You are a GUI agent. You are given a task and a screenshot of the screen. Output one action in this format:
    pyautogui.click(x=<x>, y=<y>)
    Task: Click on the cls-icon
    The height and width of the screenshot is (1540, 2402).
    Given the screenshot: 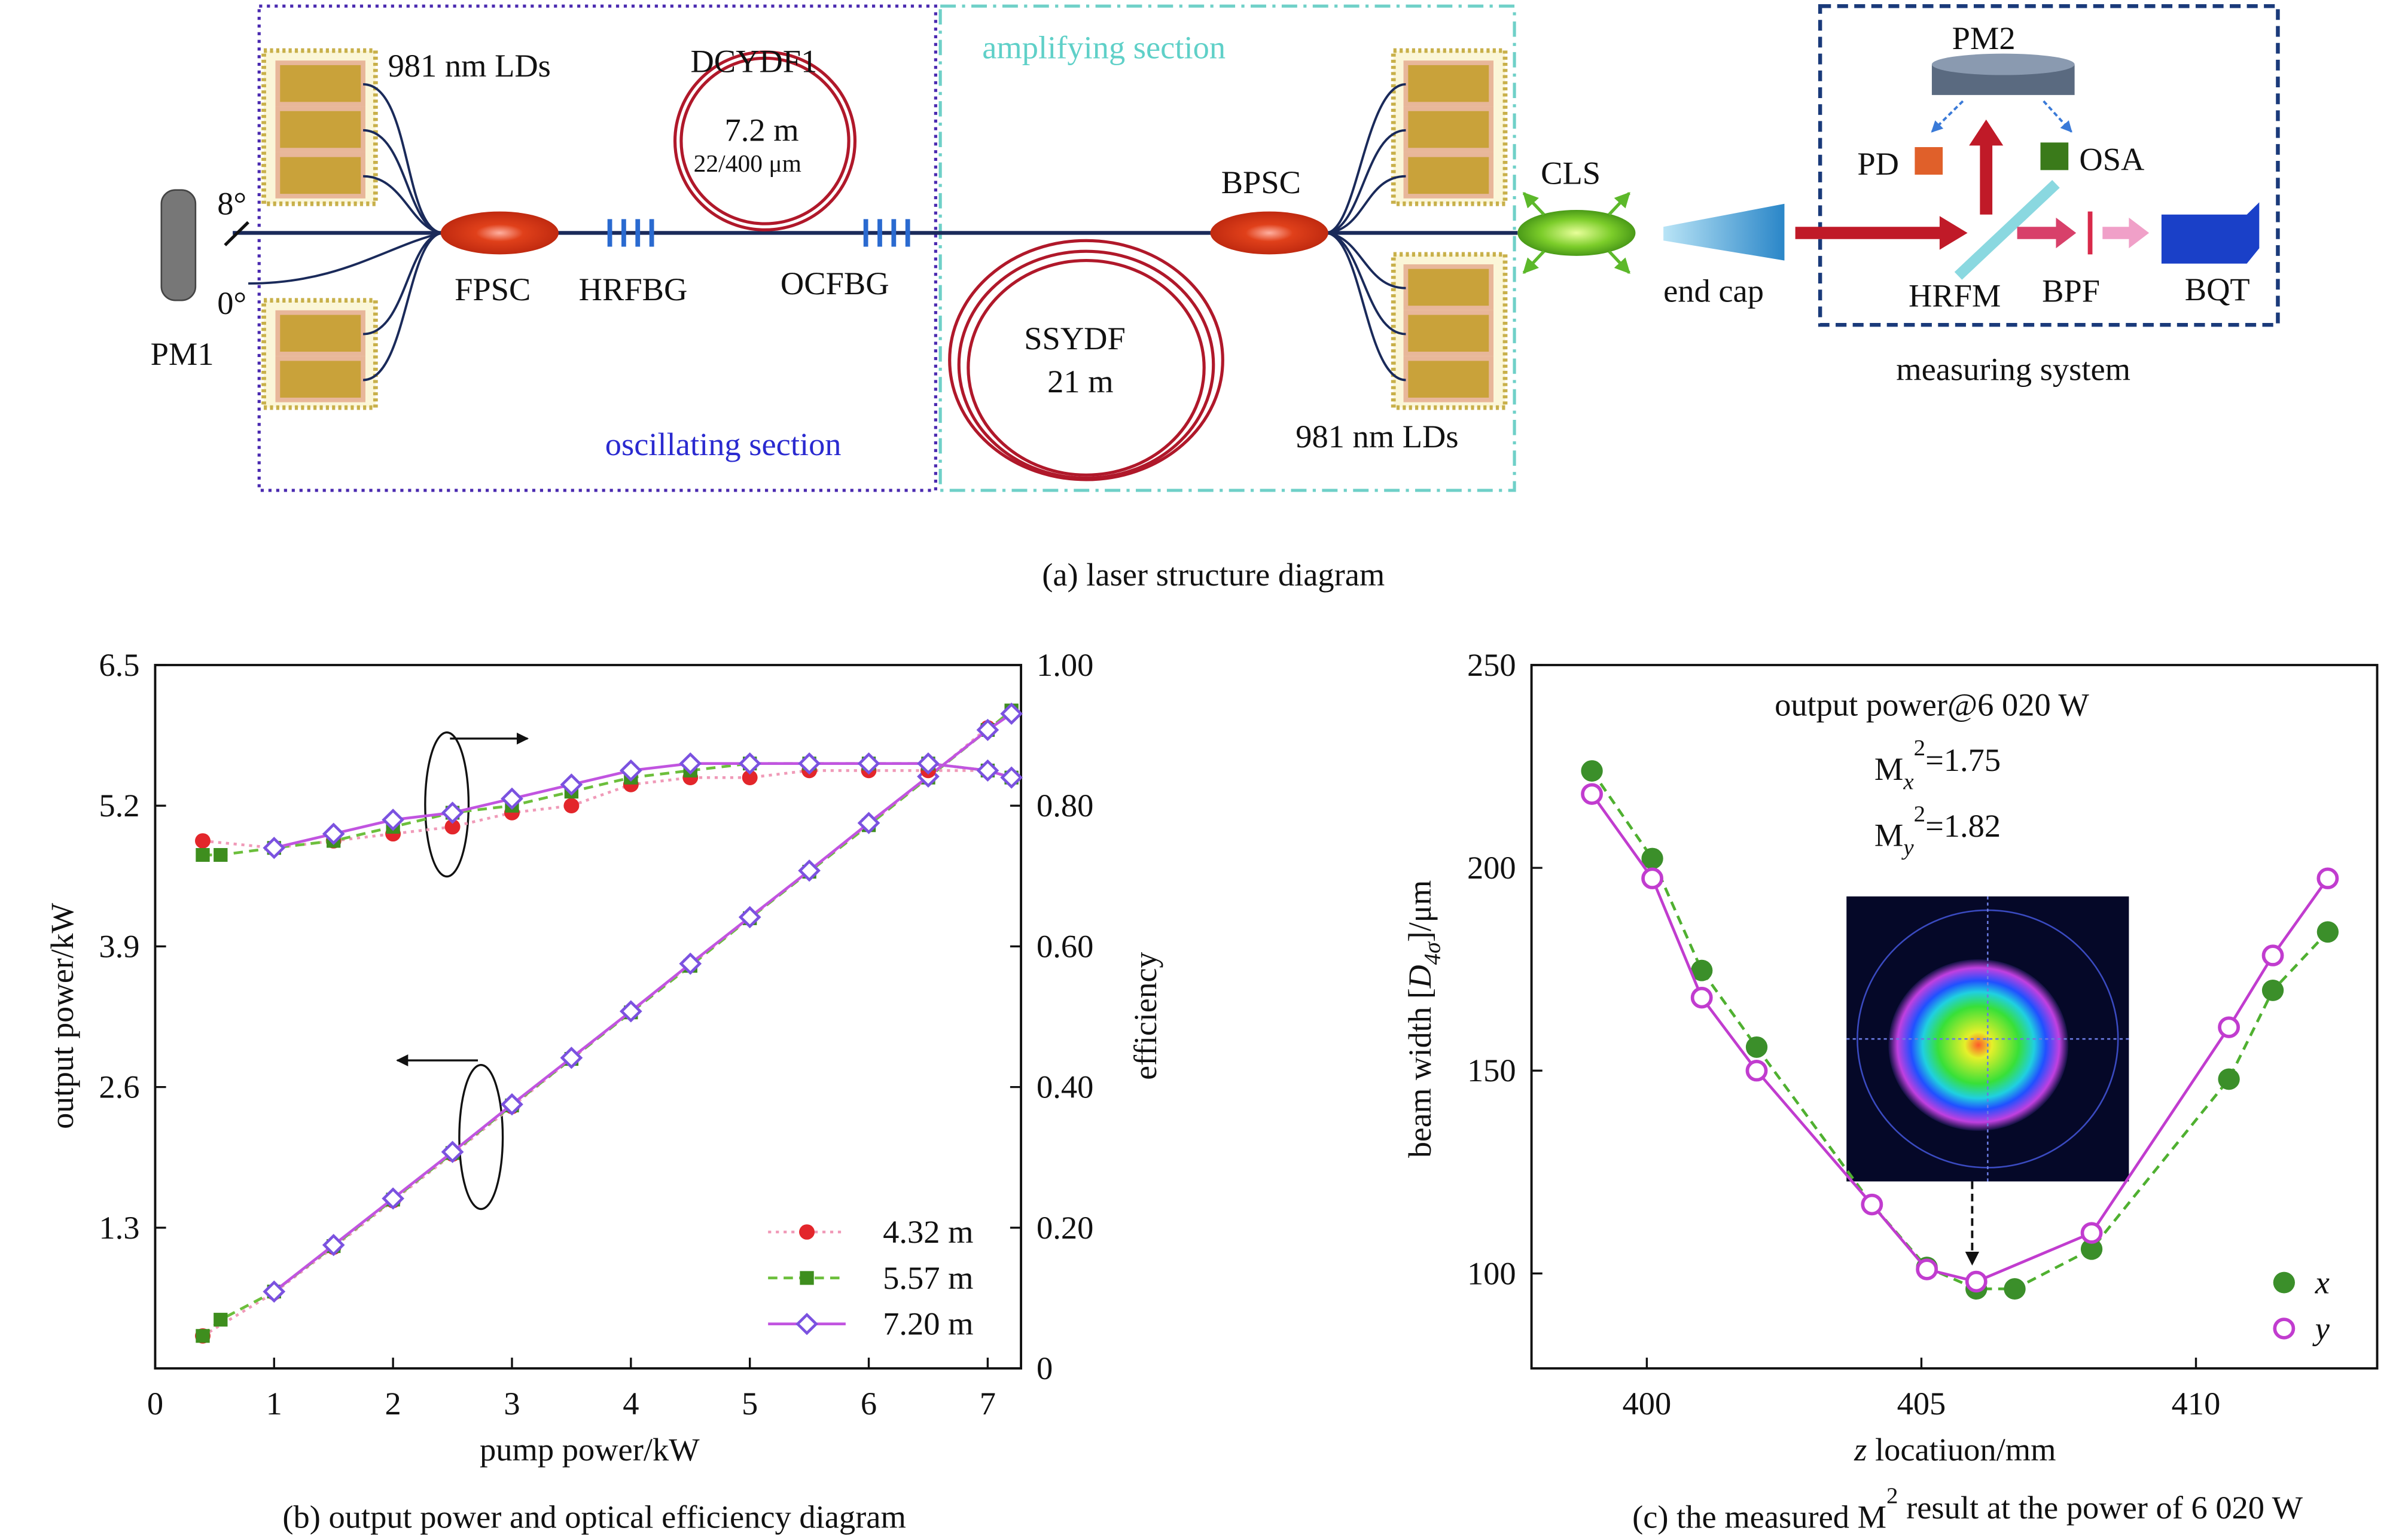 What is the action you would take?
    pyautogui.click(x=1577, y=233)
    